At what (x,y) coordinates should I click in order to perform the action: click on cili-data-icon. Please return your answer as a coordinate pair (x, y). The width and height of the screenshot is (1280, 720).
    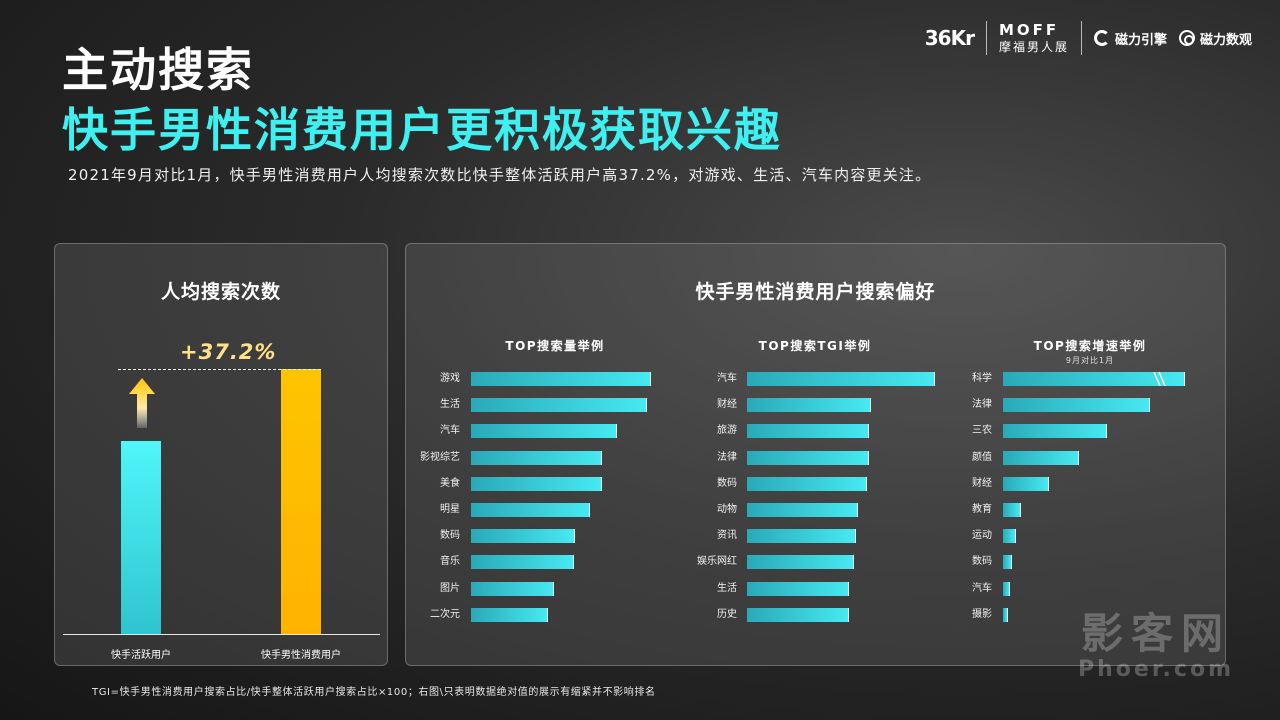
    Looking at the image, I should click on (1186, 38).